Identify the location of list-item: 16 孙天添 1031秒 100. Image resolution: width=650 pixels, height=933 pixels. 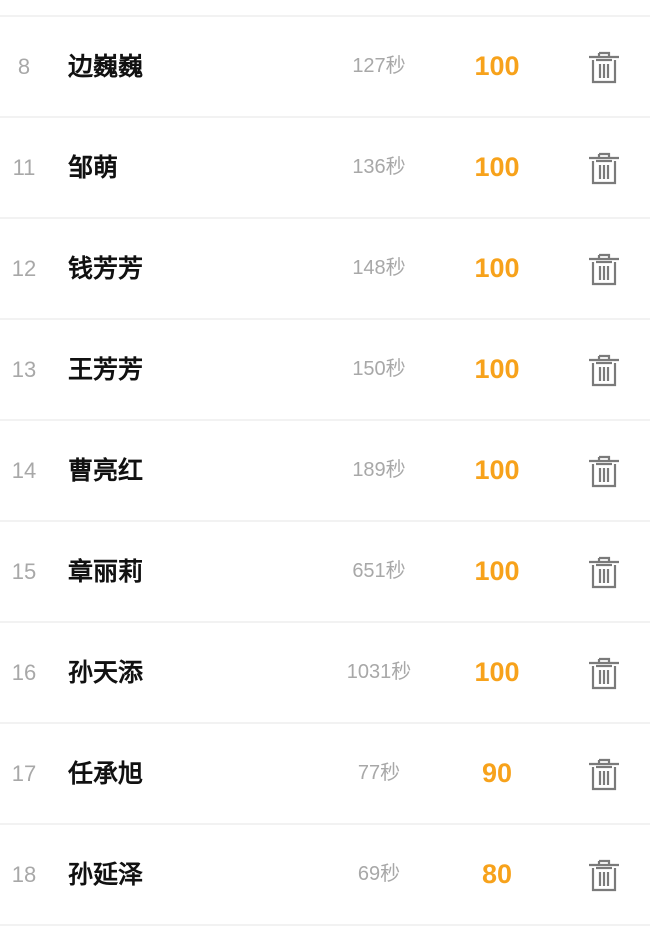
(325, 673).